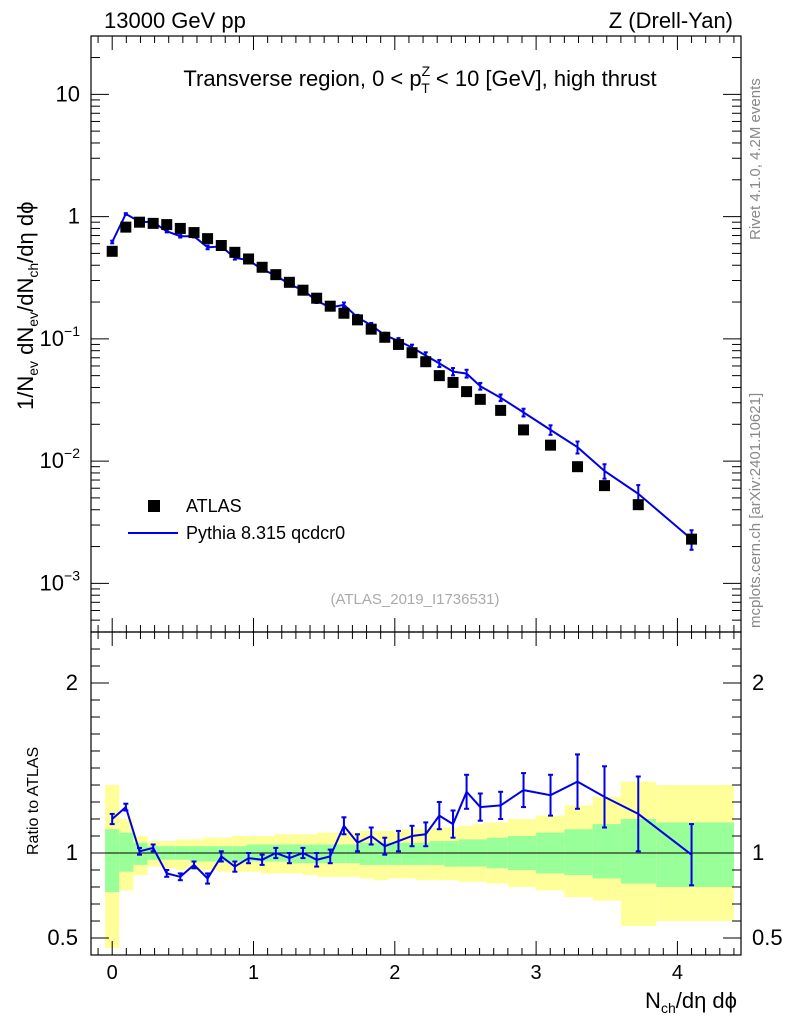 This screenshot has width=786, height=1024. Describe the element at coordinates (74, 216) in the screenshot. I see `y-tick-label: 1` at that location.